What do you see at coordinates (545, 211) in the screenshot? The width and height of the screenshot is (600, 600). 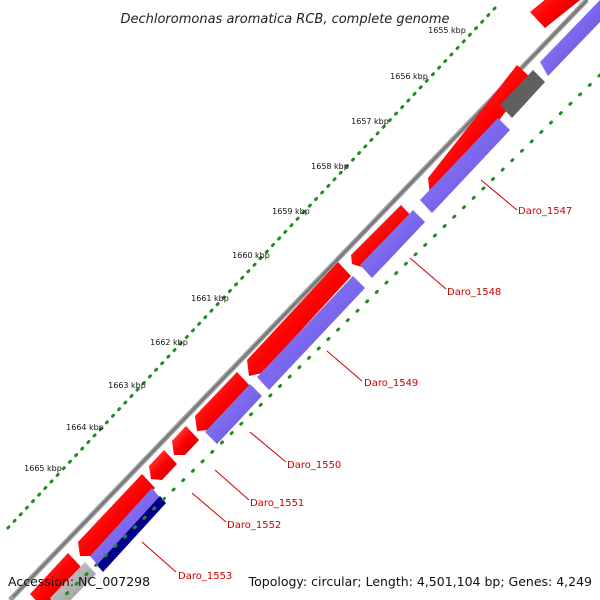 I see `gene-label: Daro_1547` at bounding box center [545, 211].